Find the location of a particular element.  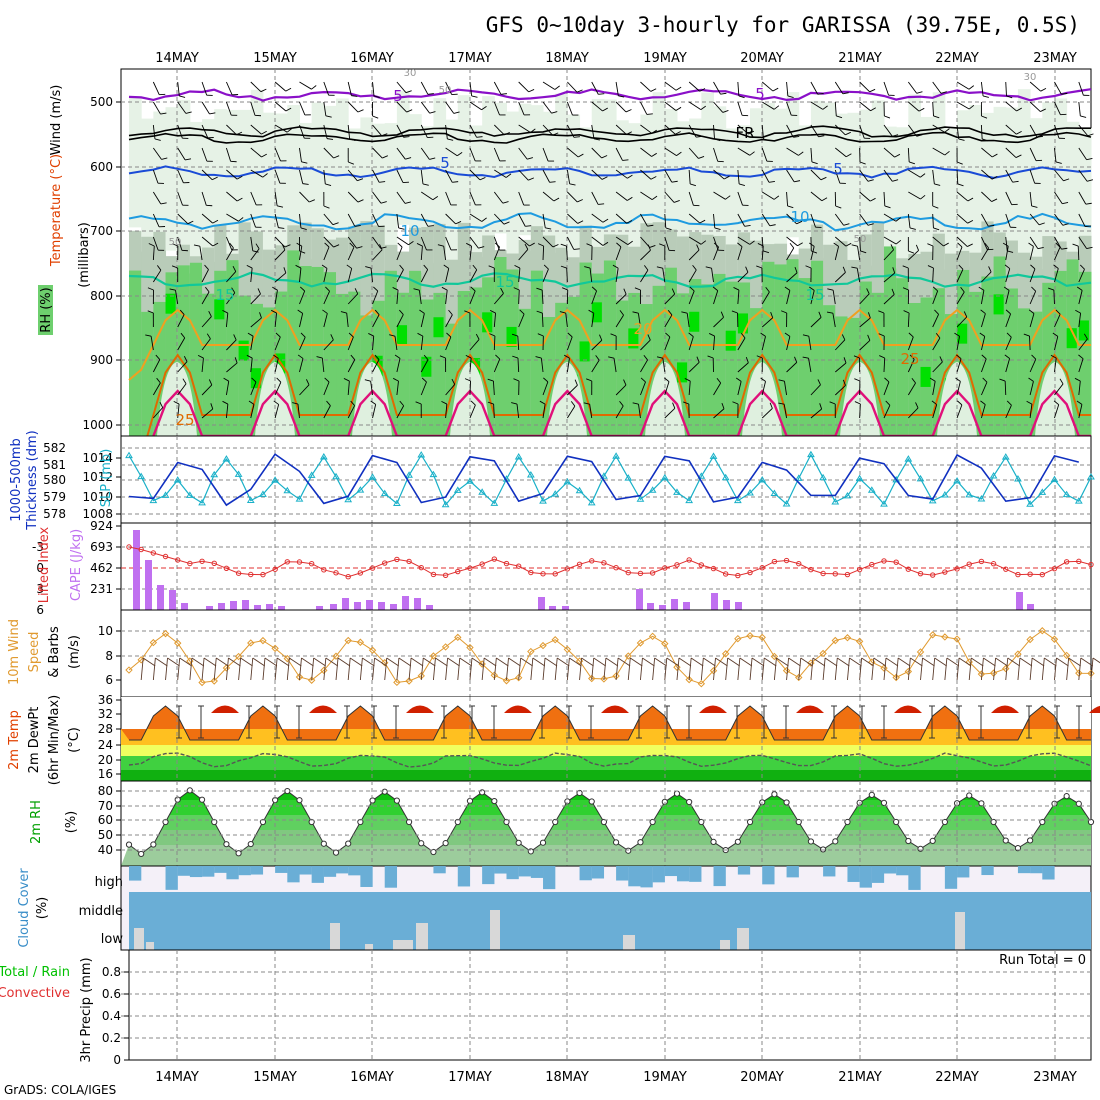

ylabel-precip-2: Convective is located at coordinates (35, 993).